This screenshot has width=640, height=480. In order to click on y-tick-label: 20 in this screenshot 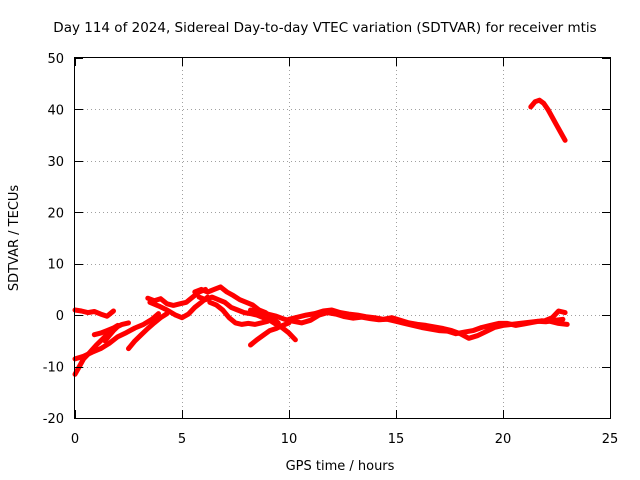, I will do `click(55, 213)`.